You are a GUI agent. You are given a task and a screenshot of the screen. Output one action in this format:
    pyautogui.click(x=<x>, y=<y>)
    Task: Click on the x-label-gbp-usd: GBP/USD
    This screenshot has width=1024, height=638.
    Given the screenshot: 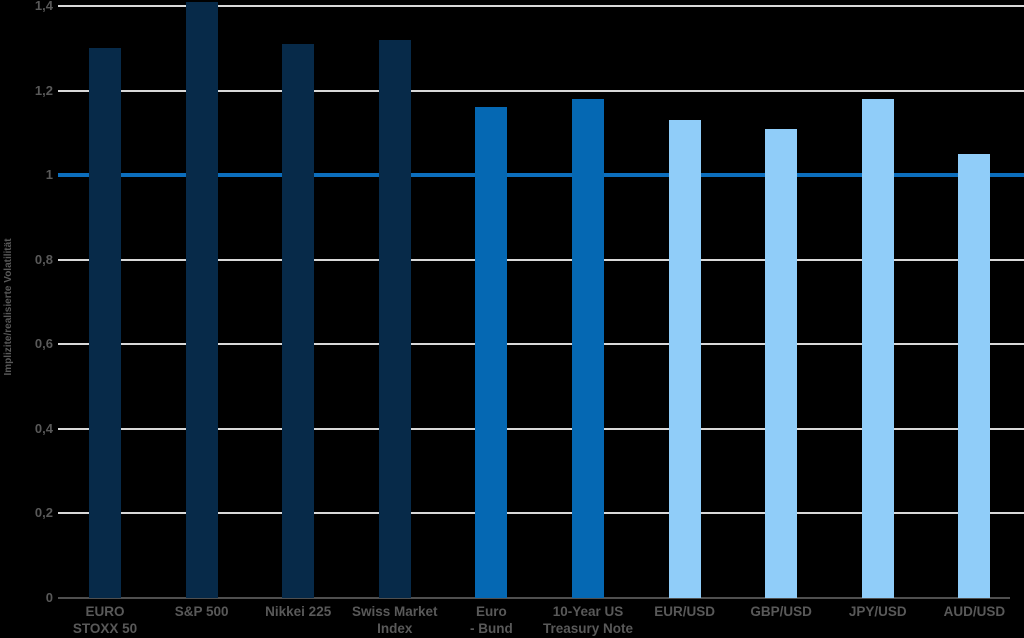 What is the action you would take?
    pyautogui.click(x=781, y=611)
    